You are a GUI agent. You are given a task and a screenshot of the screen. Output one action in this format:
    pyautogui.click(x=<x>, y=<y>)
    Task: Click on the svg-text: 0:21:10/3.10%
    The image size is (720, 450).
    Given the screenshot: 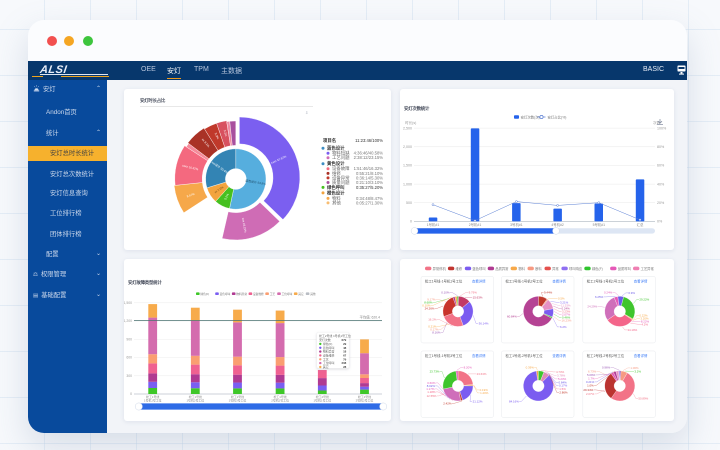 What is the action you would take?
    pyautogui.click(x=369, y=182)
    